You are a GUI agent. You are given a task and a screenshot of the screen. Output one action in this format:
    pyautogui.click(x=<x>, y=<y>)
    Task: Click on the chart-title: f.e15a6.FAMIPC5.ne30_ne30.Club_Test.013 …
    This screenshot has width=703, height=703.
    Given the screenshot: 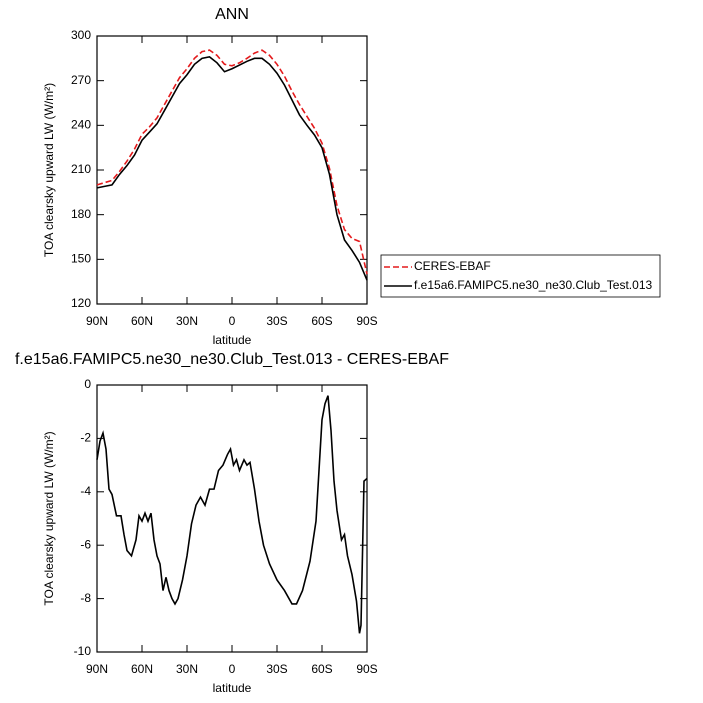 What is the action you would take?
    pyautogui.click(x=232, y=359)
    